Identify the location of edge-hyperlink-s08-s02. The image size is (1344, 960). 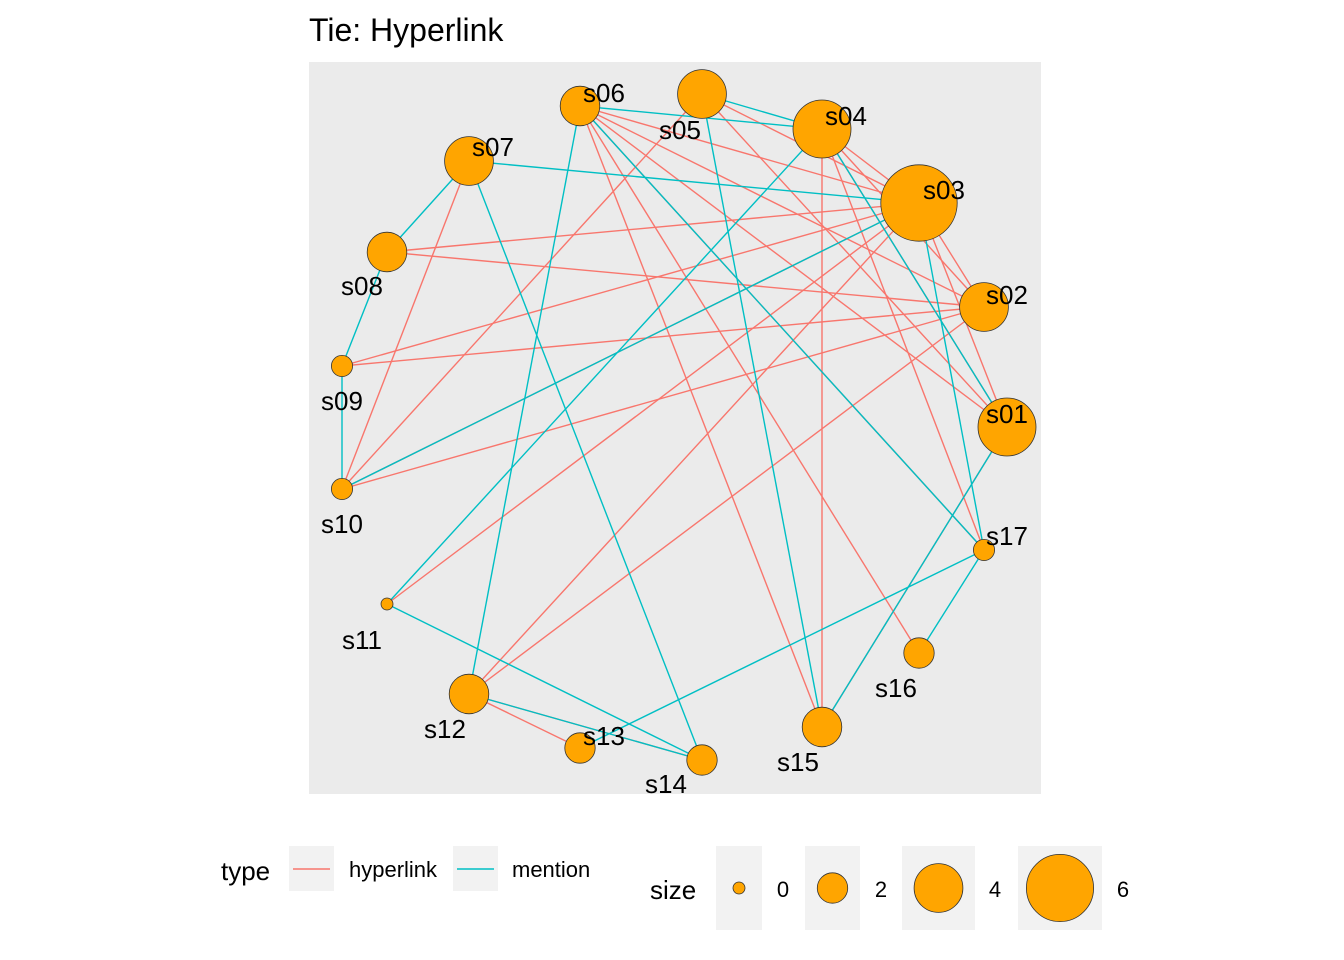
(685, 279).